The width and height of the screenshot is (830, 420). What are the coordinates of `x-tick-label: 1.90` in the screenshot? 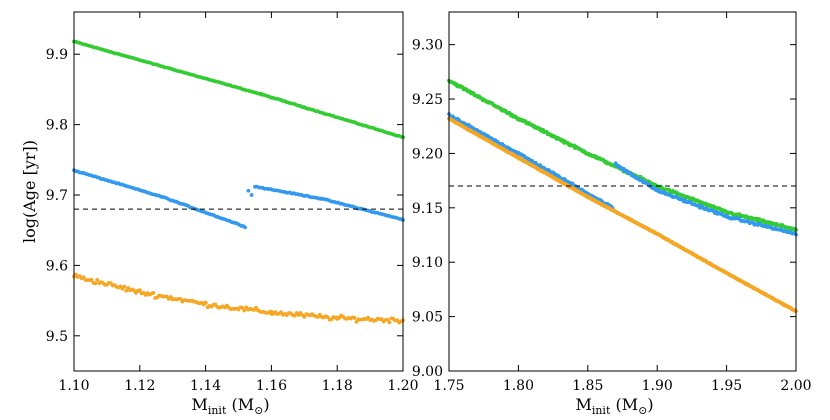 It's located at (657, 386).